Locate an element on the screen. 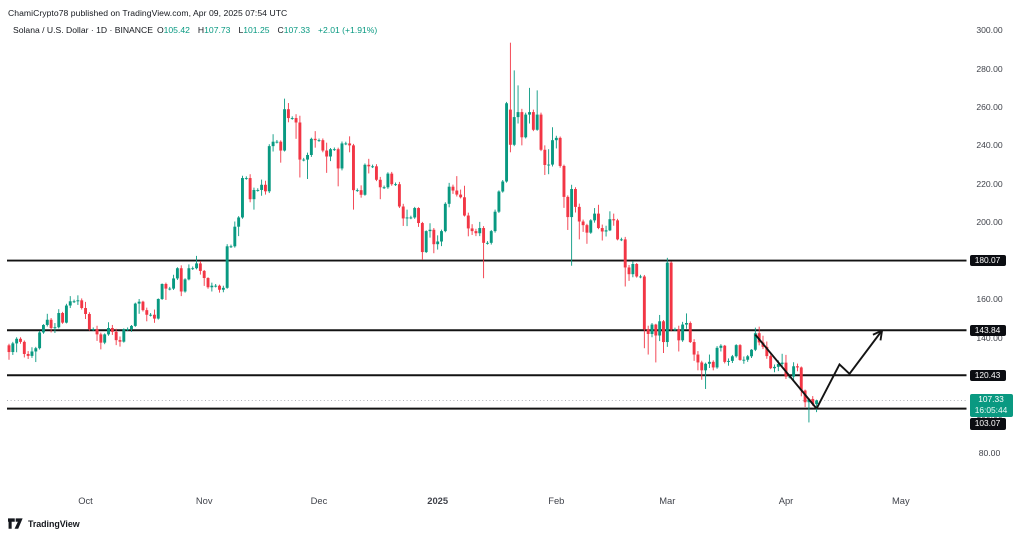  time-tick-label: May is located at coordinates (900, 500).